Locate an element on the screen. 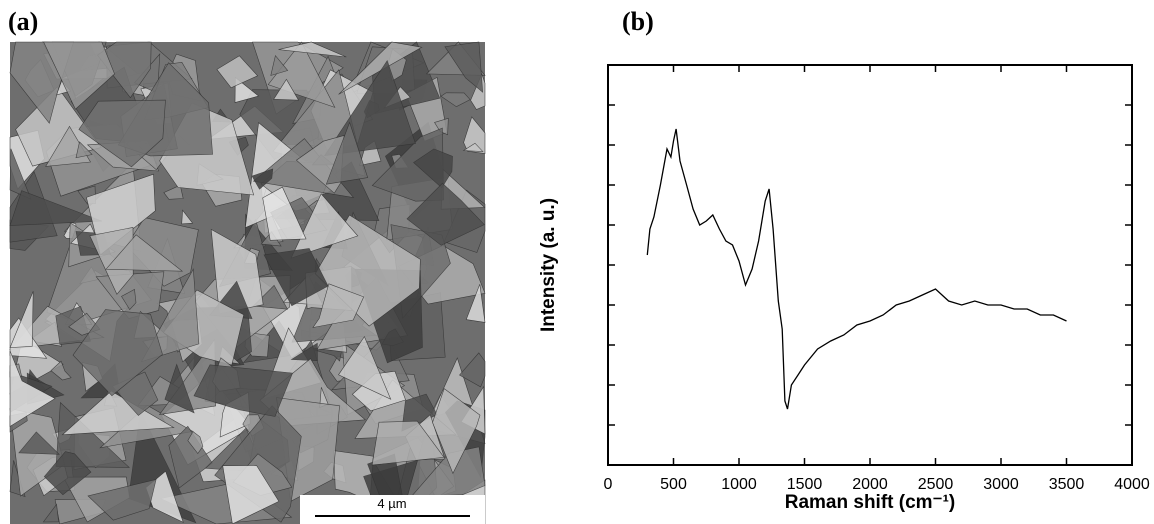 Image resolution: width=1154 pixels, height=524 pixels. x-axis-title: Raman shift (cm⁻¹) is located at coordinates (870, 502).